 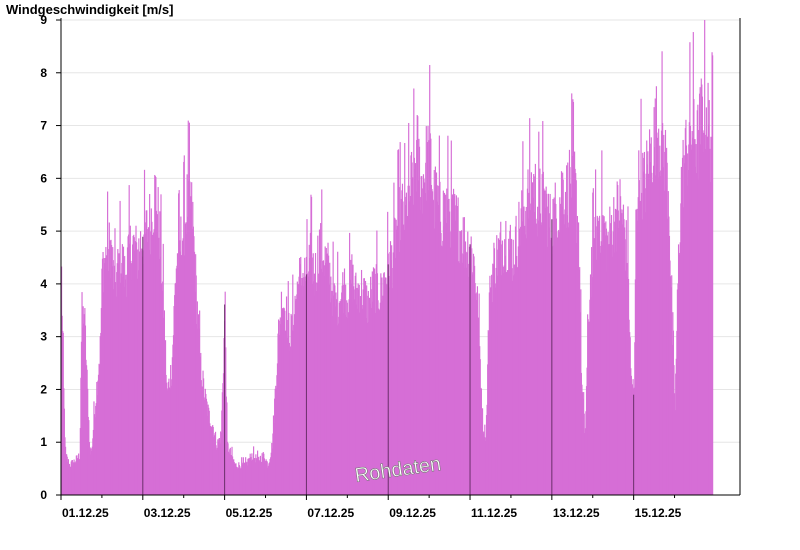 What do you see at coordinates (43, 284) in the screenshot?
I see `y-tick-label: 4` at bounding box center [43, 284].